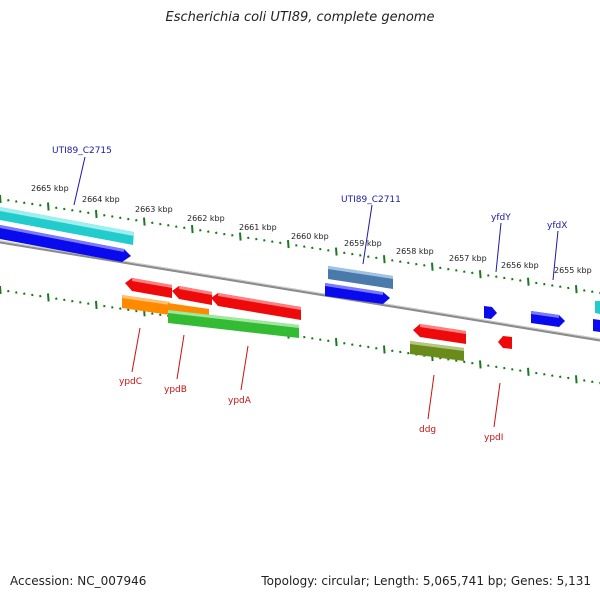 This screenshot has width=600, height=600. What do you see at coordinates (501, 218) in the screenshot?
I see `gene-label-yfdY: yfdY` at bounding box center [501, 218].